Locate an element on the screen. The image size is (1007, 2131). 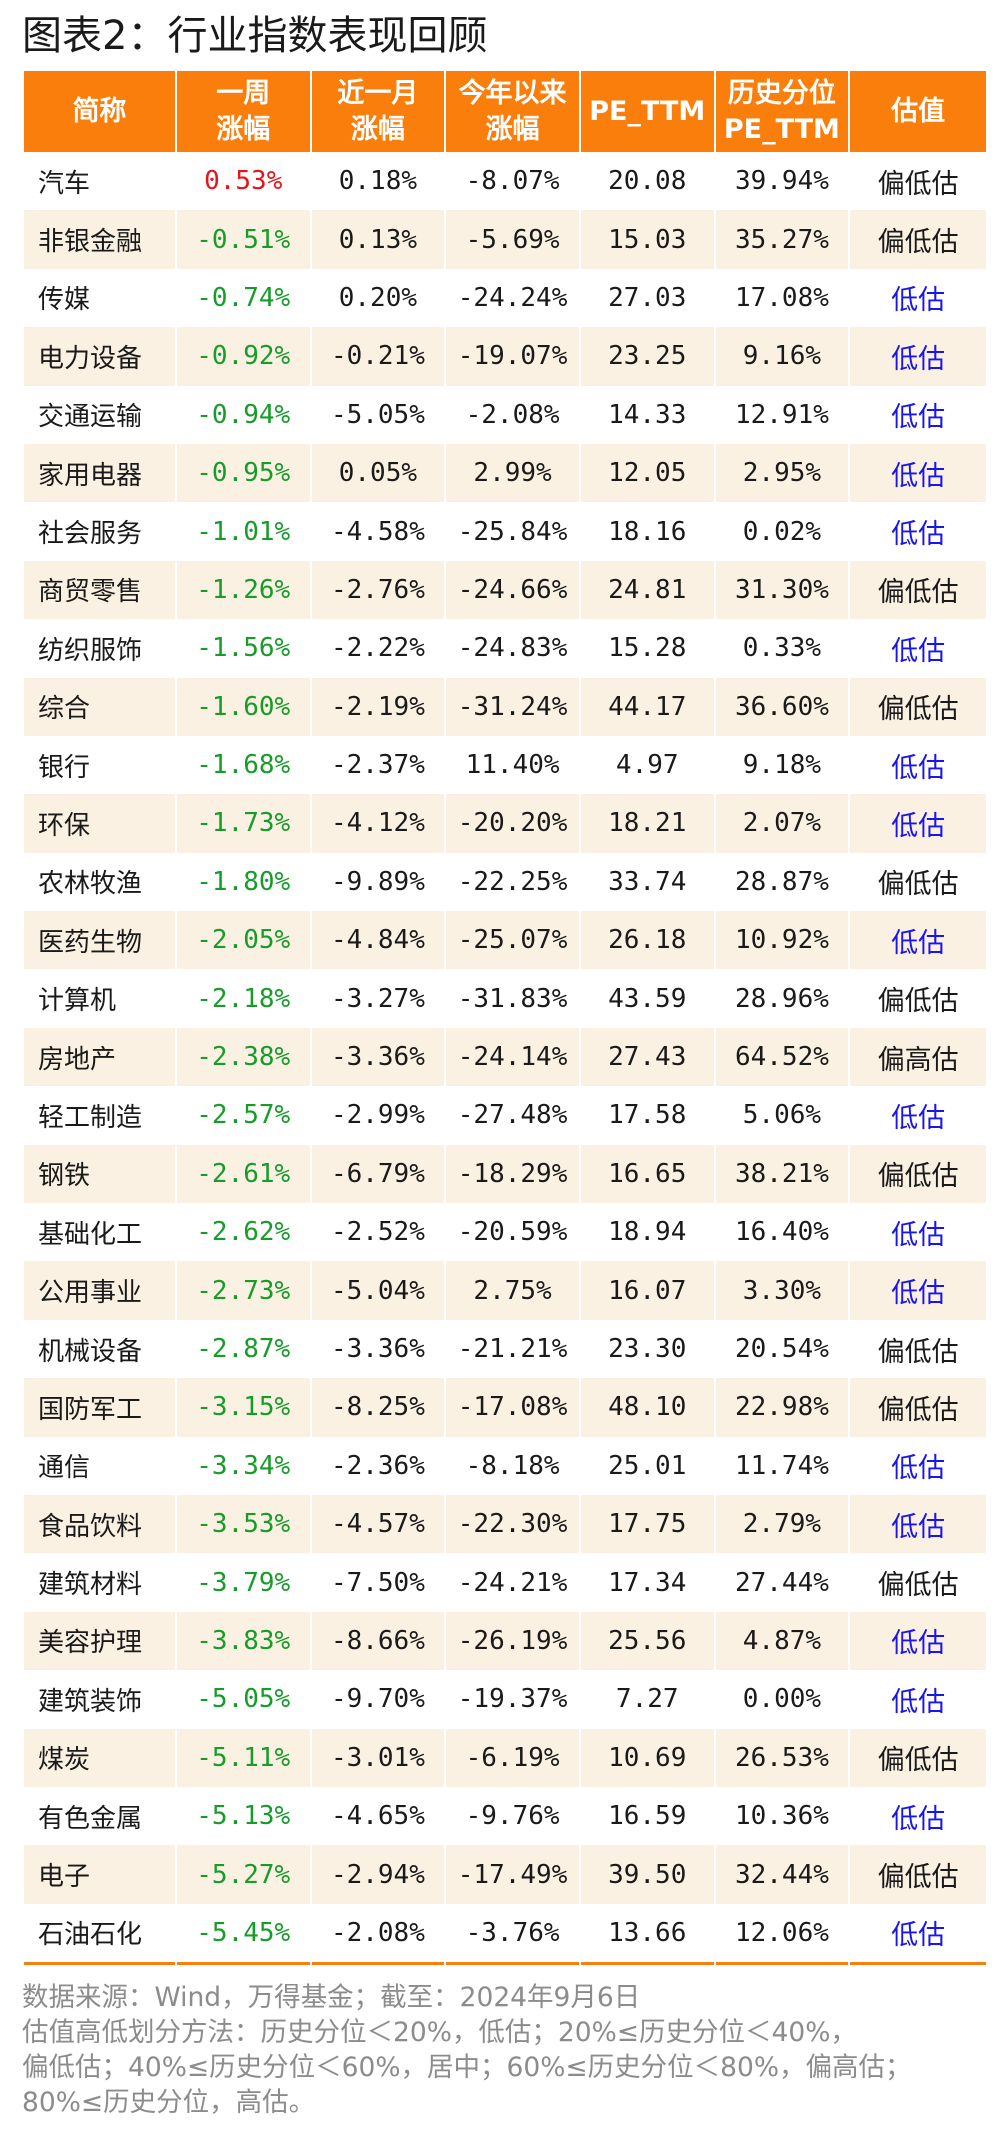
week-change-cell: -3.53% is located at coordinates (243, 1524).